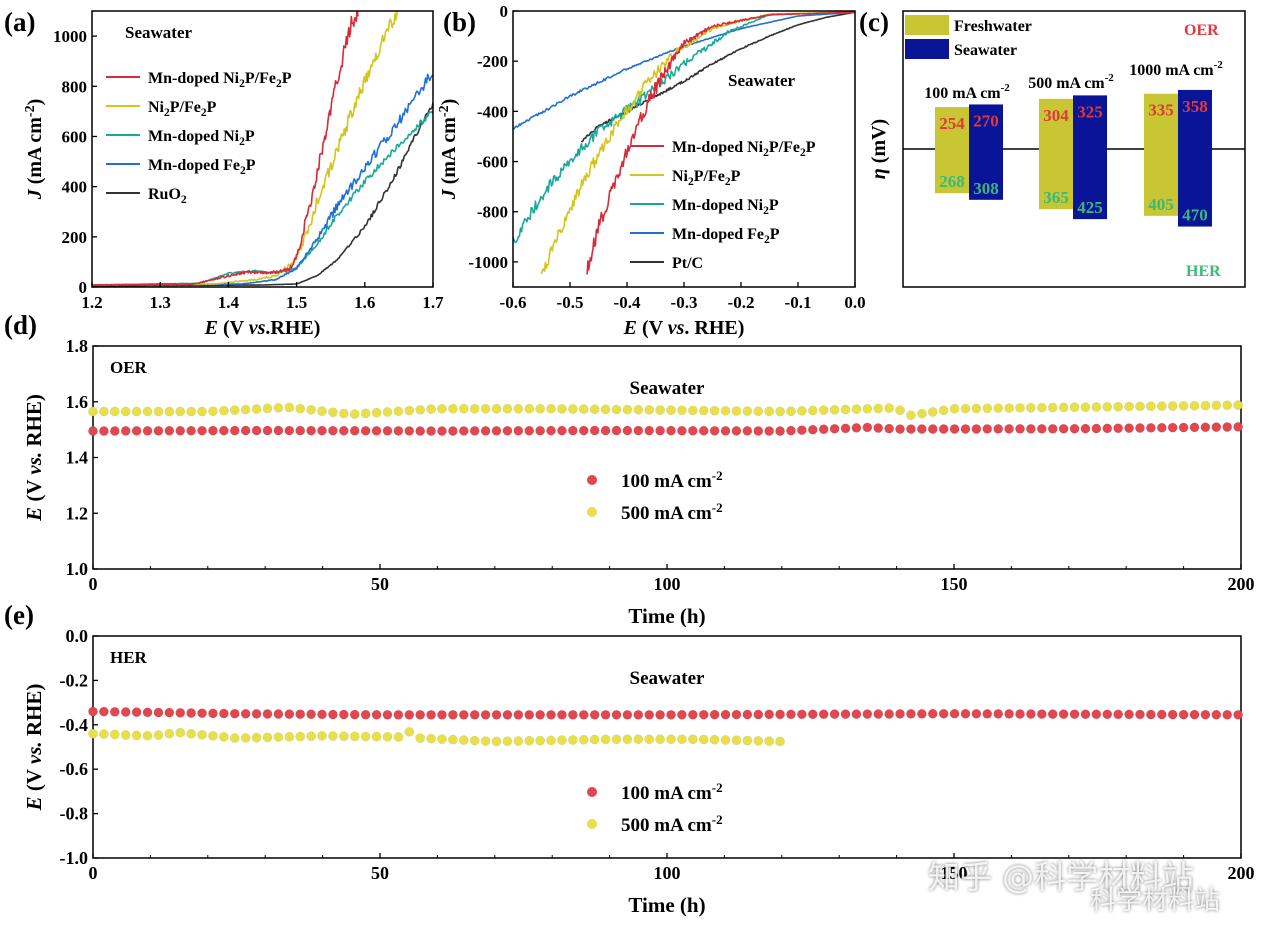 This screenshot has width=1269, height=925. What do you see at coordinates (492, 61) in the screenshot?
I see `y-tick-label: -200` at bounding box center [492, 61].